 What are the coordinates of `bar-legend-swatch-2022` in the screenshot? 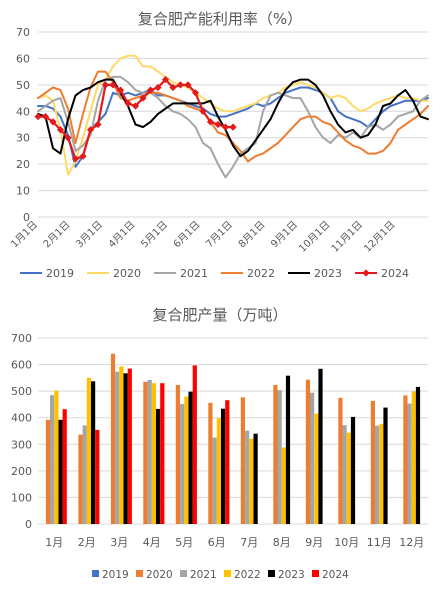 It's located at (227, 573).